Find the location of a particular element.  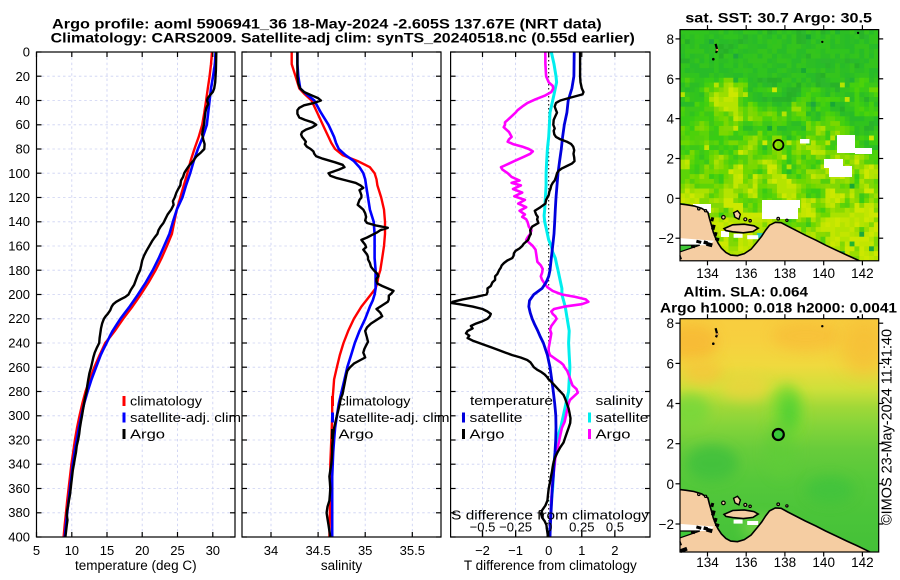

svg-text: 340 is located at coordinates (19, 464).